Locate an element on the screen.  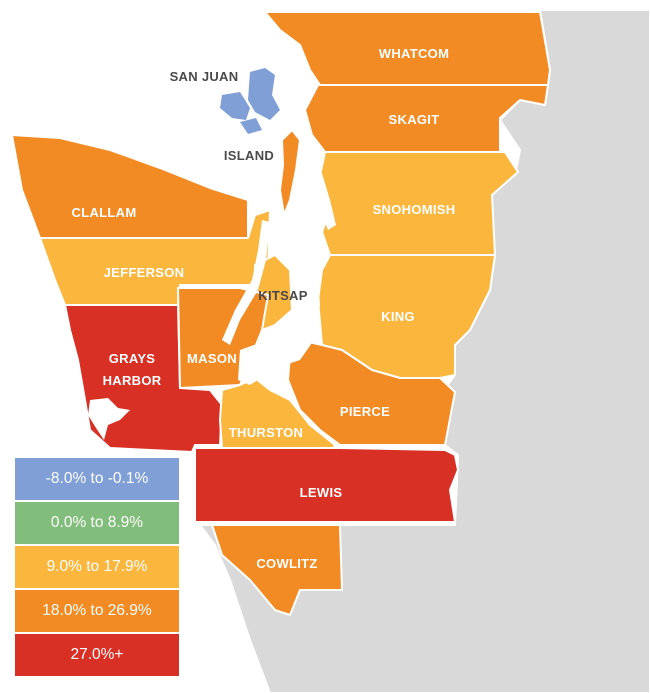
label-jefferson: JEFFERSON is located at coordinates (144, 272).